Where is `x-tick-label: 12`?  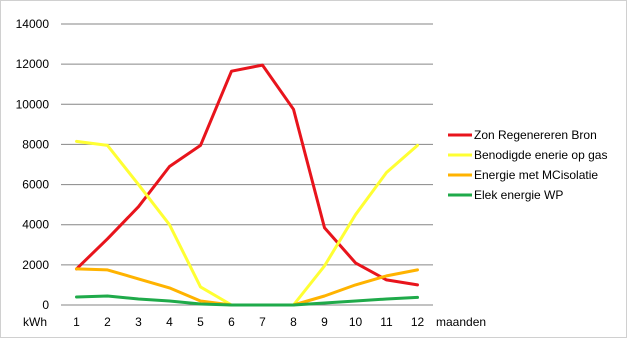 x-tick-label: 12 is located at coordinates (418, 322).